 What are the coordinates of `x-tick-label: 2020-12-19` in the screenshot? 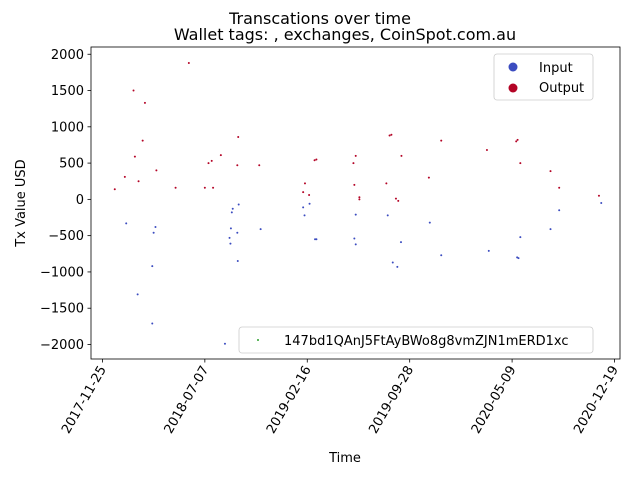 It's located at (596, 400).